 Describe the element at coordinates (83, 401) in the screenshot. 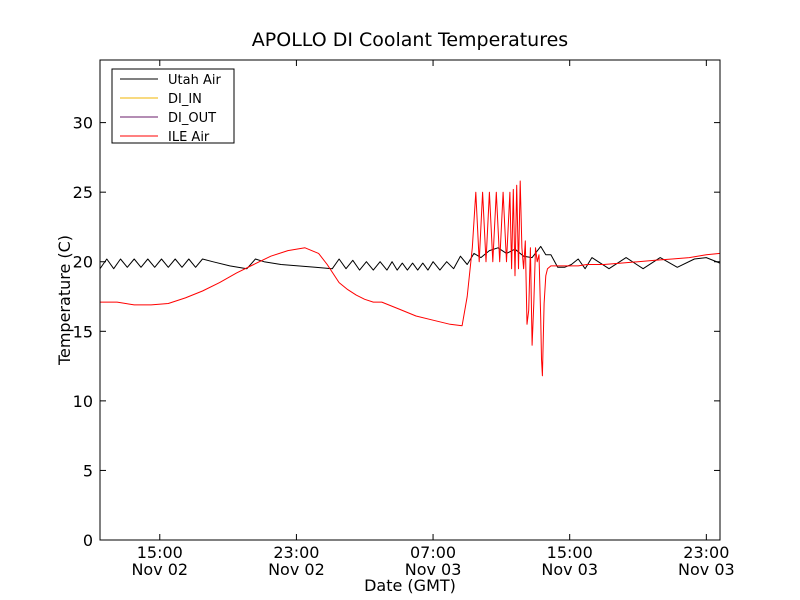

I see `y-tick-label: 10` at that location.